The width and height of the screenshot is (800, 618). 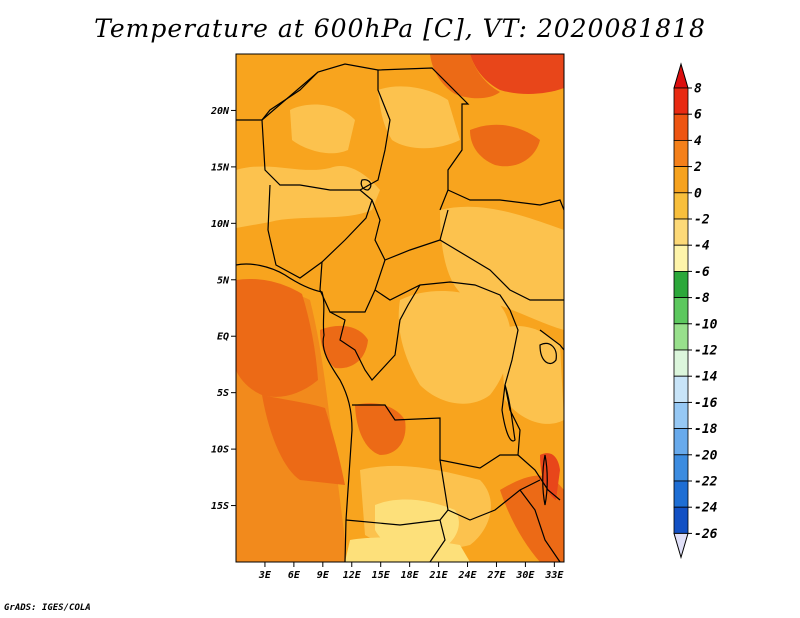 I want to click on border-niger-chad, so click(x=326, y=130).